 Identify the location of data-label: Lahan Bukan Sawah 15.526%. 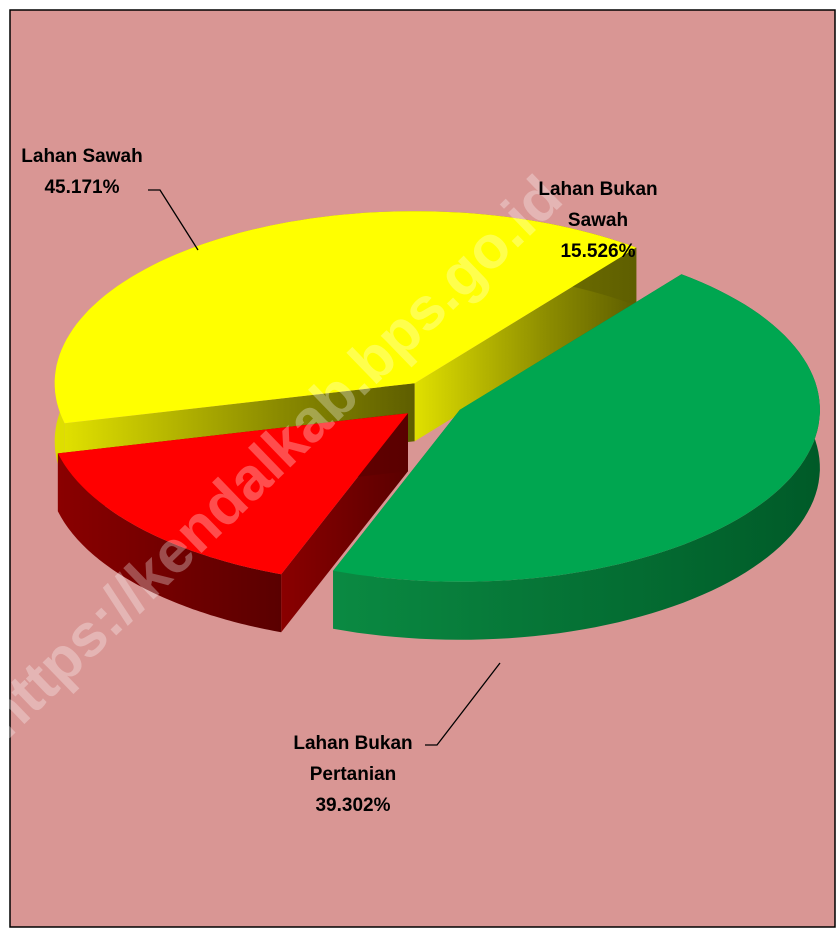
(598, 220).